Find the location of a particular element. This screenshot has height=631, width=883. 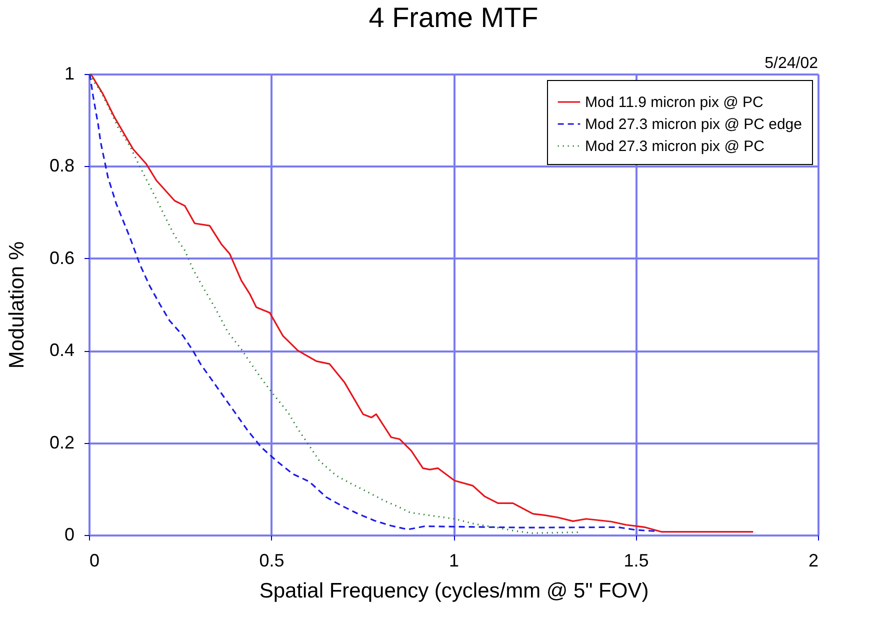

x-tick-label: 1 is located at coordinates (454, 560).